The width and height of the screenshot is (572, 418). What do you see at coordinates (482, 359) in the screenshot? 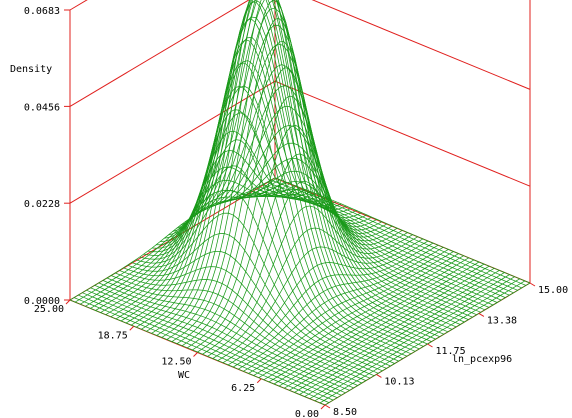
I see `x-axis-title: ln_pcexp96` at bounding box center [482, 359].